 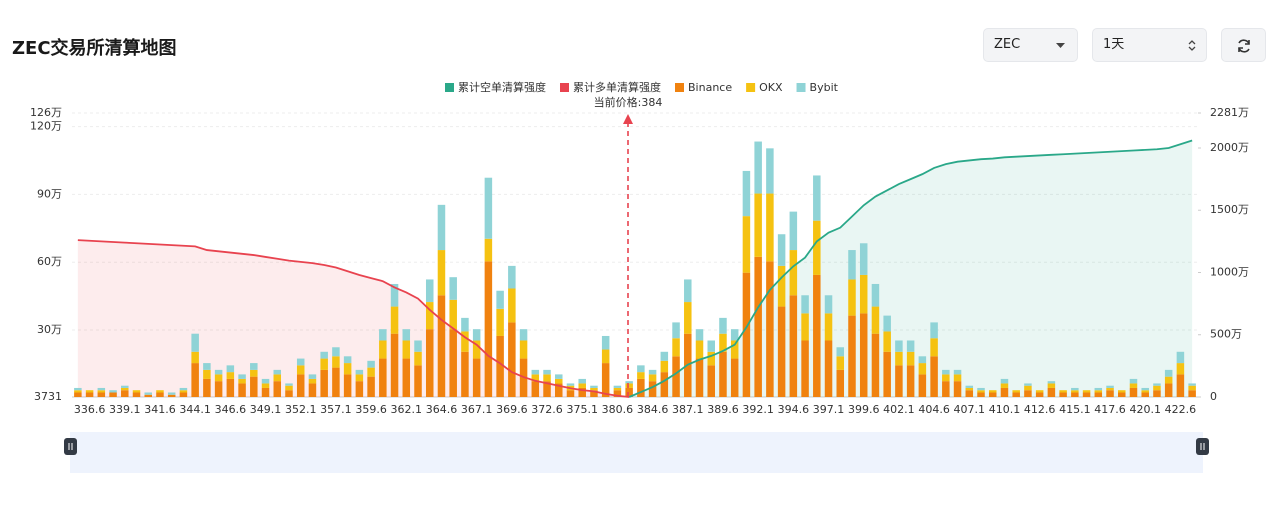 What do you see at coordinates (617, 87) in the screenshot?
I see `legend-label: 累计多单清算强度` at bounding box center [617, 87].